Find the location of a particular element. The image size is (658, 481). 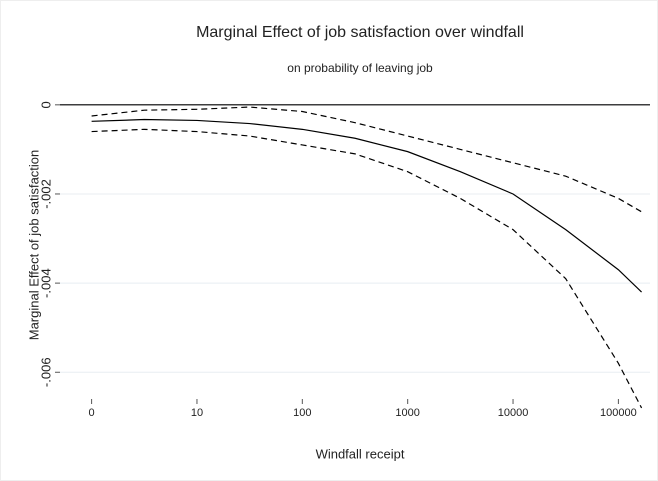

x-tick-label: 0 is located at coordinates (92, 413).